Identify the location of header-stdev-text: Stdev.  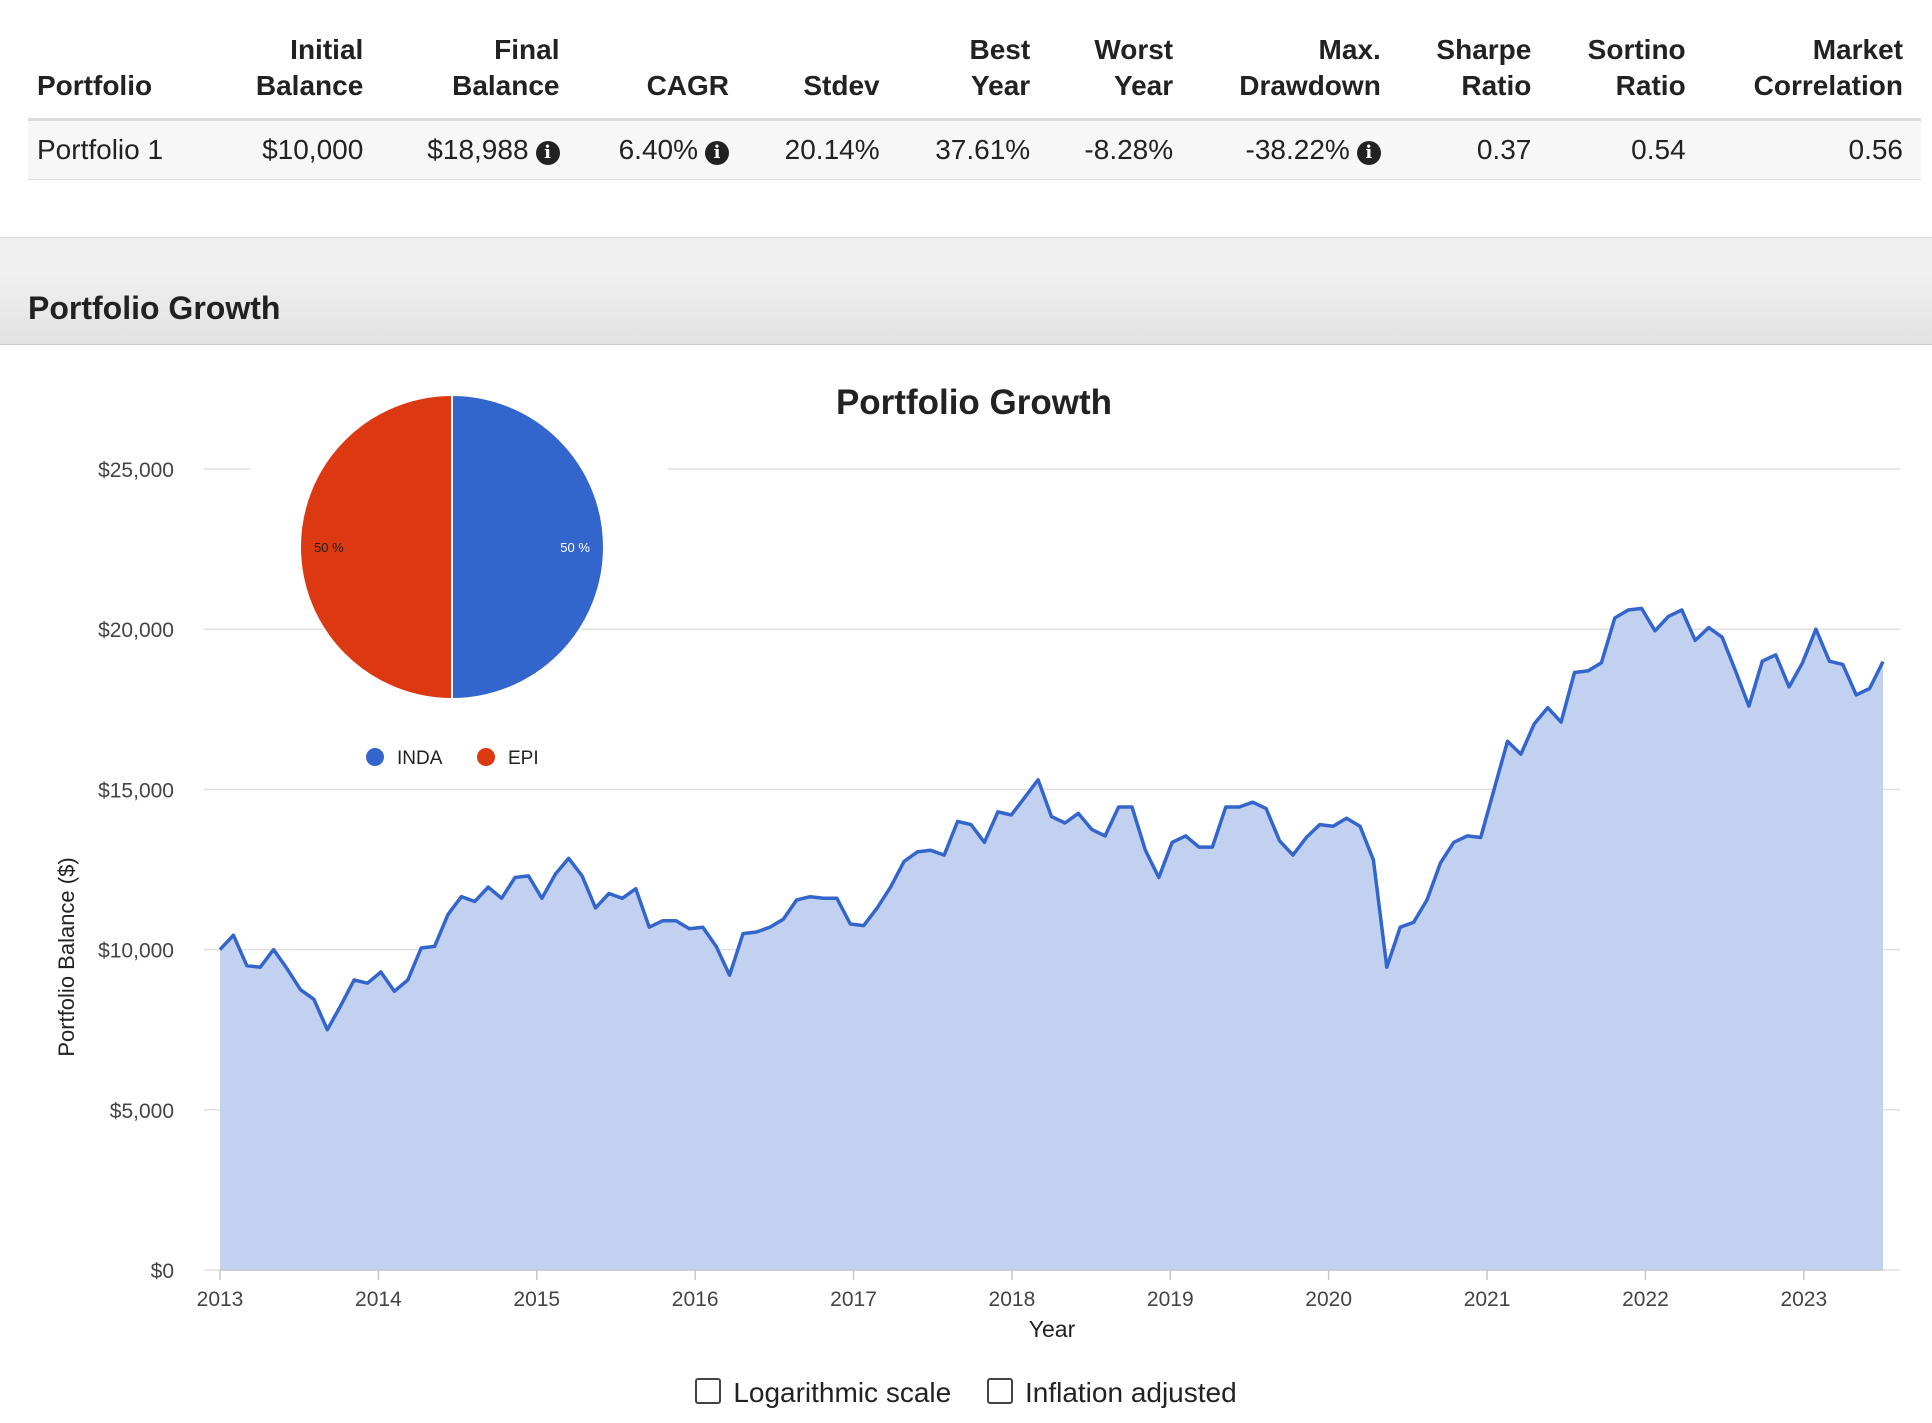
(841, 85).